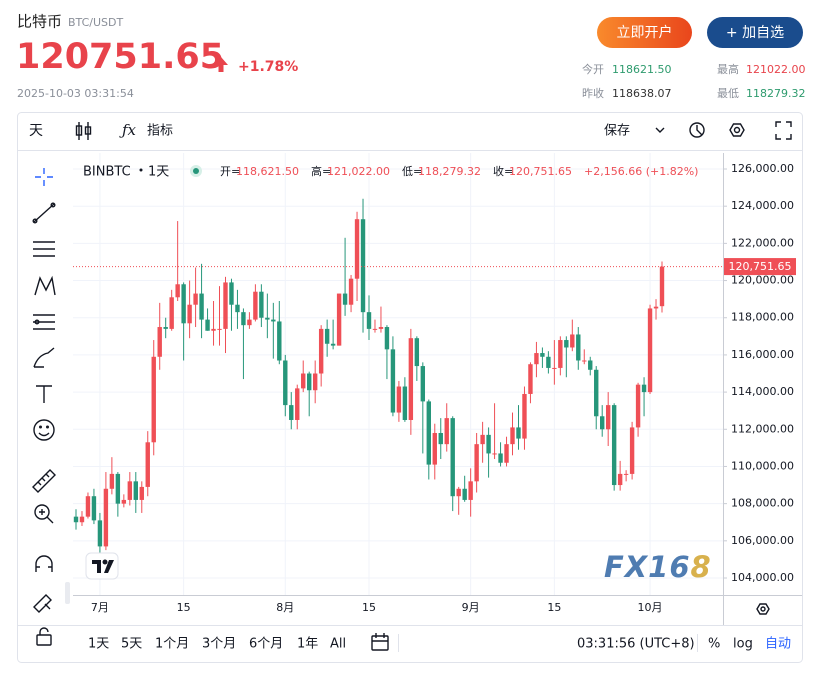 This screenshot has height=673, width=816. What do you see at coordinates (221, 64) in the screenshot?
I see `up-arrow` at bounding box center [221, 64].